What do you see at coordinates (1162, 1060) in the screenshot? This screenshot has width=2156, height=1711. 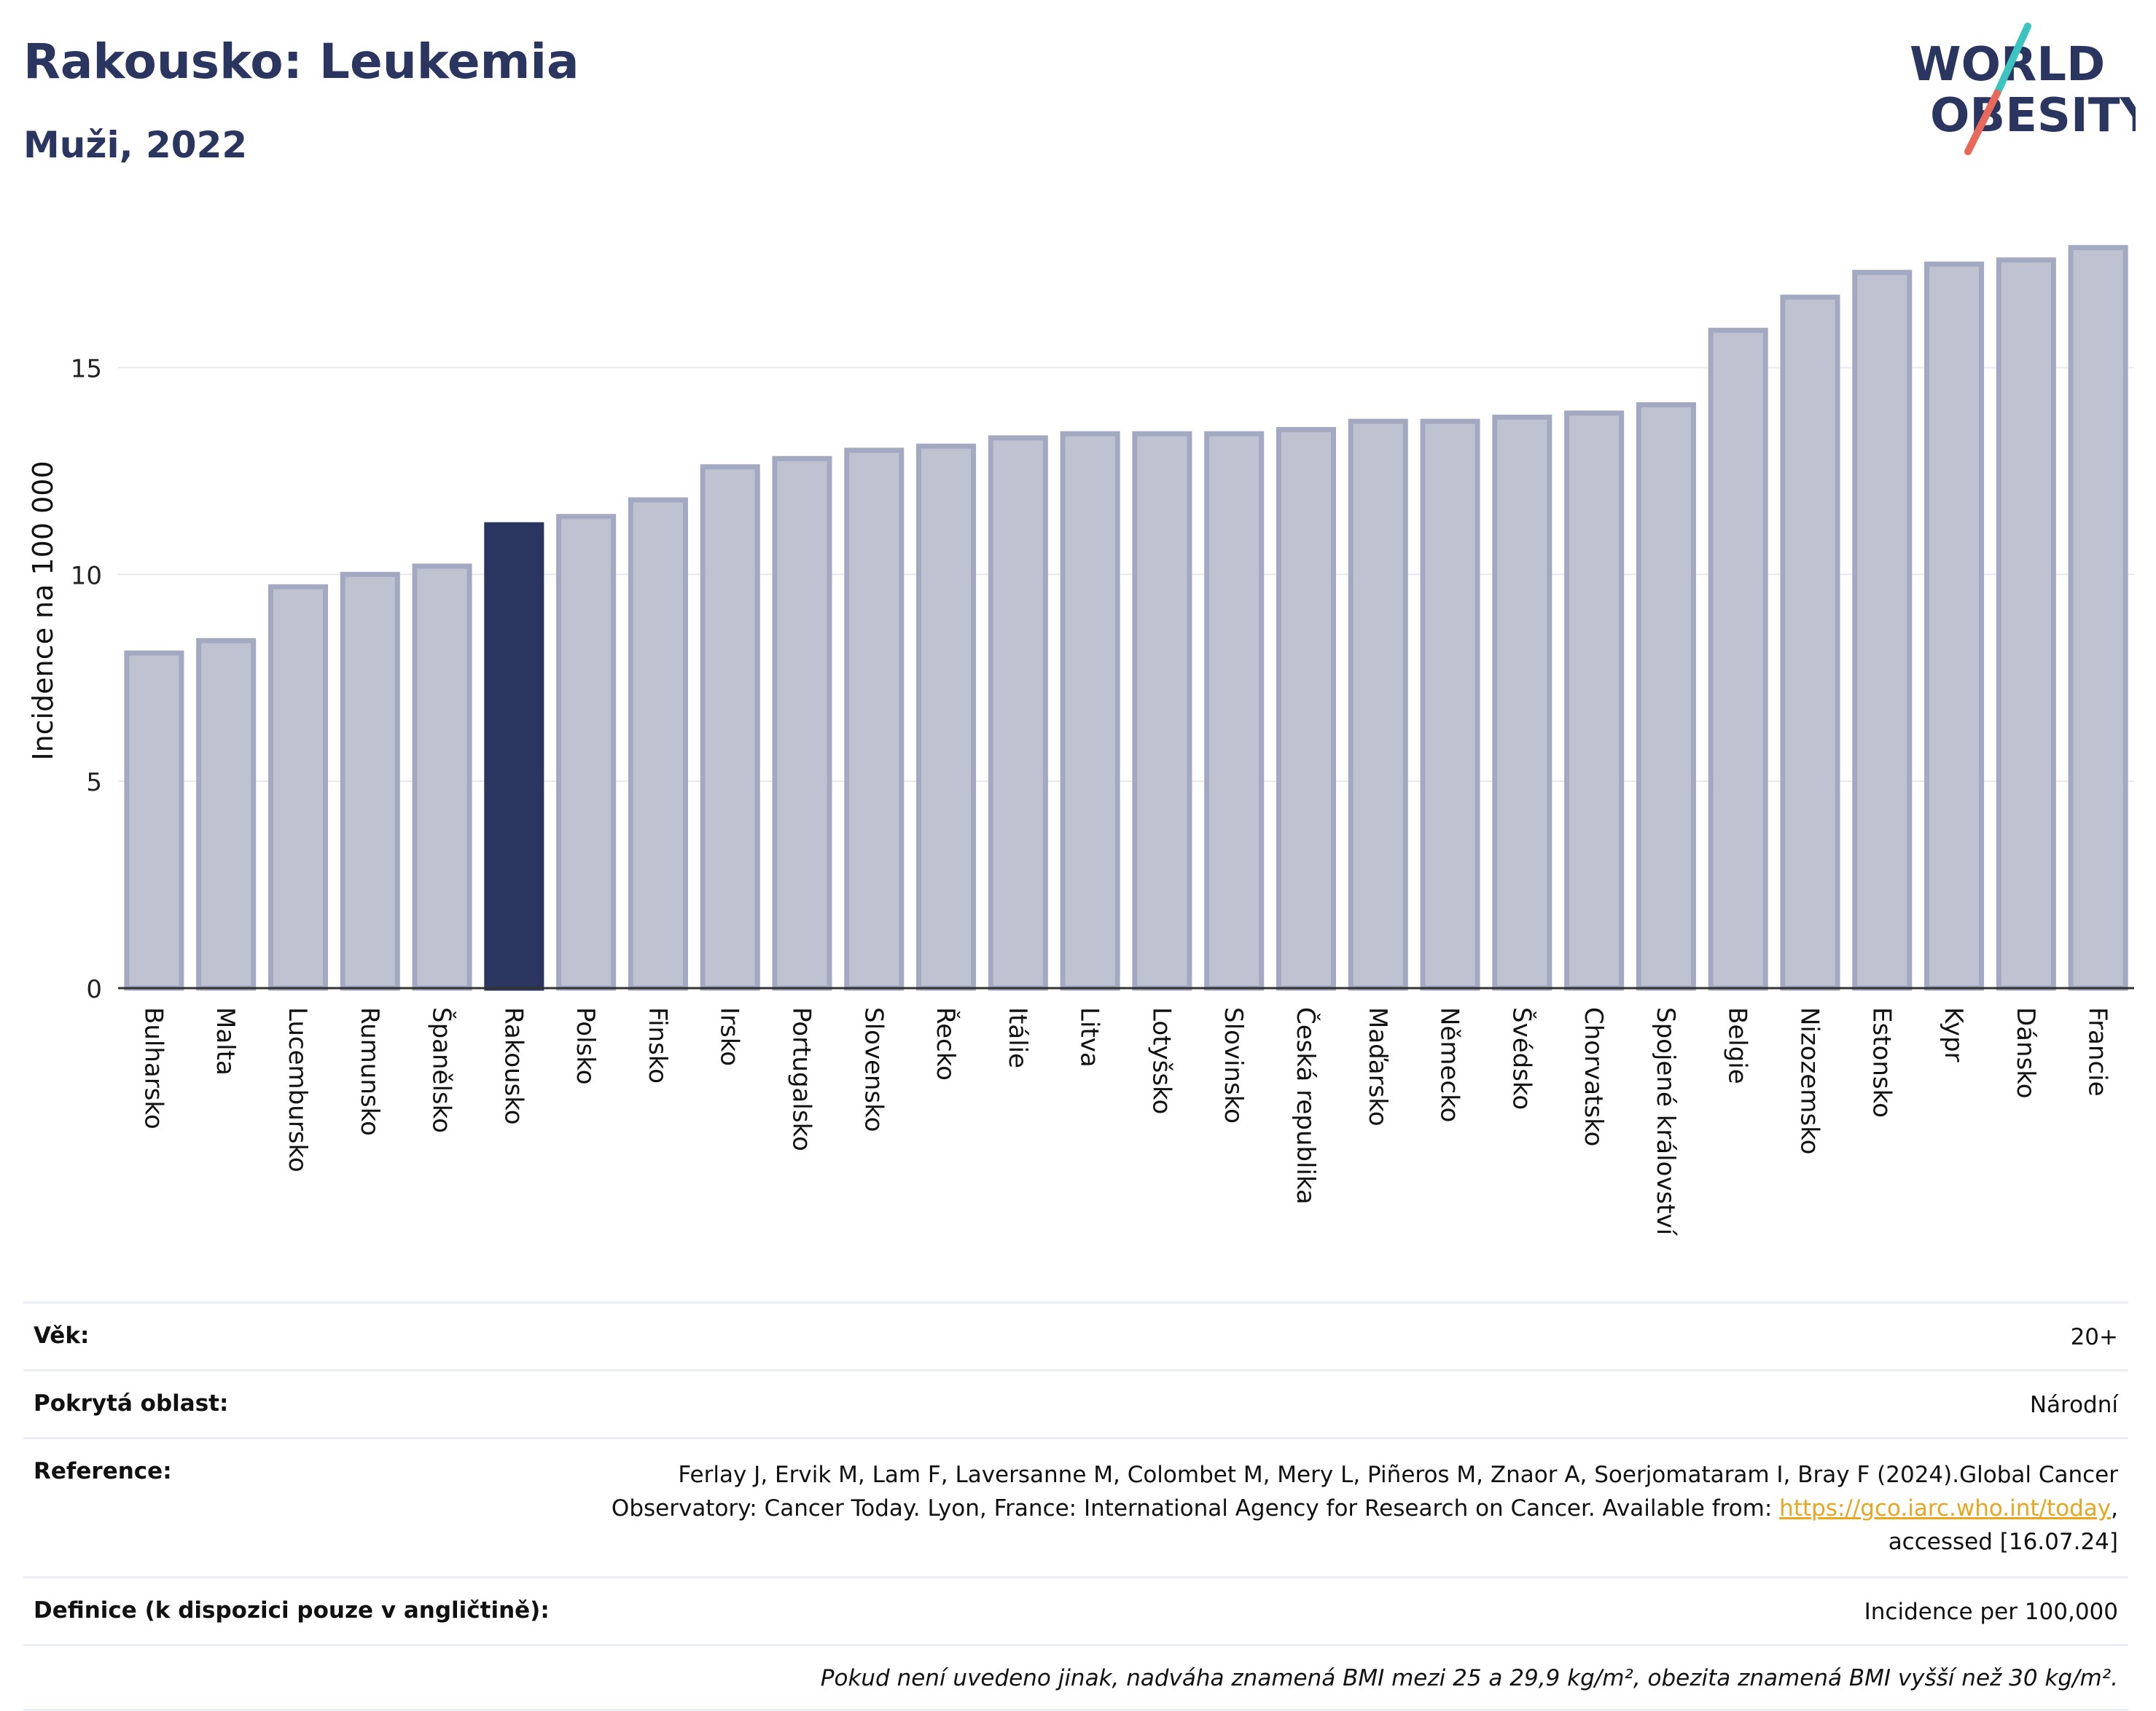 I see `x-tick-label: Lotyšsko` at bounding box center [1162, 1060].